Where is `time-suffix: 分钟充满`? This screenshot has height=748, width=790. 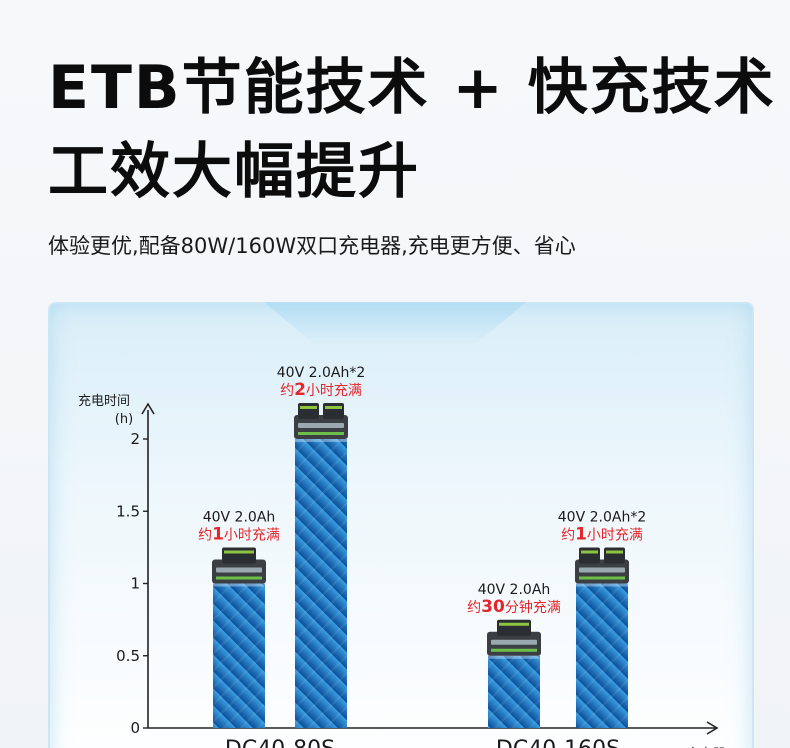 time-suffix: 分钟充满 is located at coordinates (533, 607).